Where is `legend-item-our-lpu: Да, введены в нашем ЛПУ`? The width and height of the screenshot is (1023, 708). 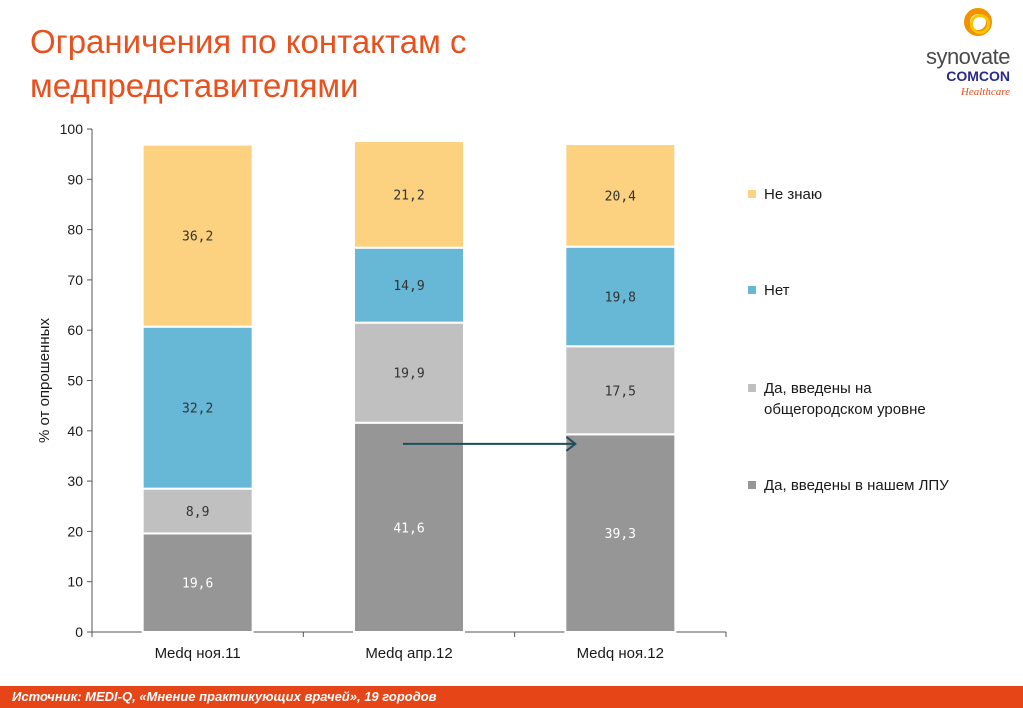
legend-item-our-lpu: Да, введены в нашем ЛПУ is located at coordinates (871, 485).